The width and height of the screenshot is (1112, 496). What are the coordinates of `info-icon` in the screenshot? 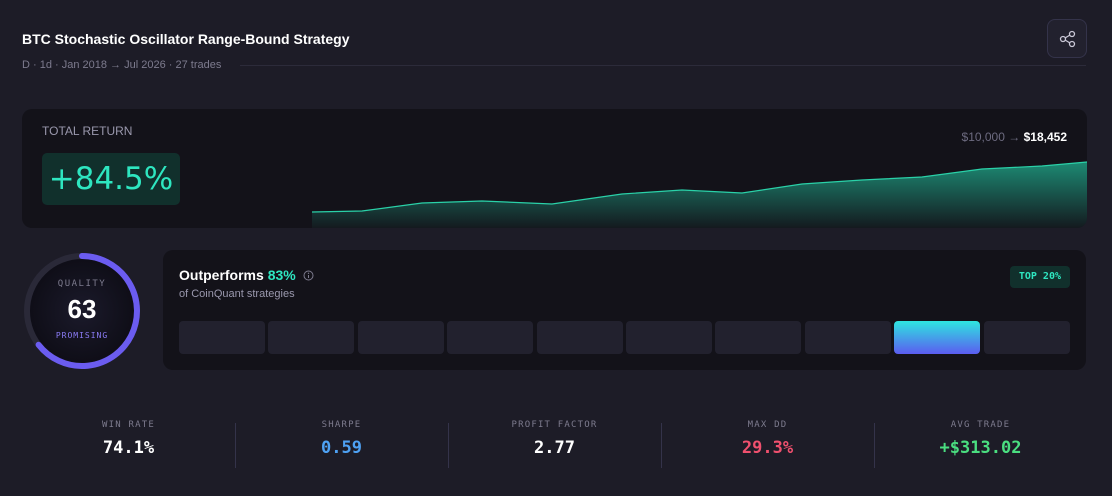 It's located at (308, 275).